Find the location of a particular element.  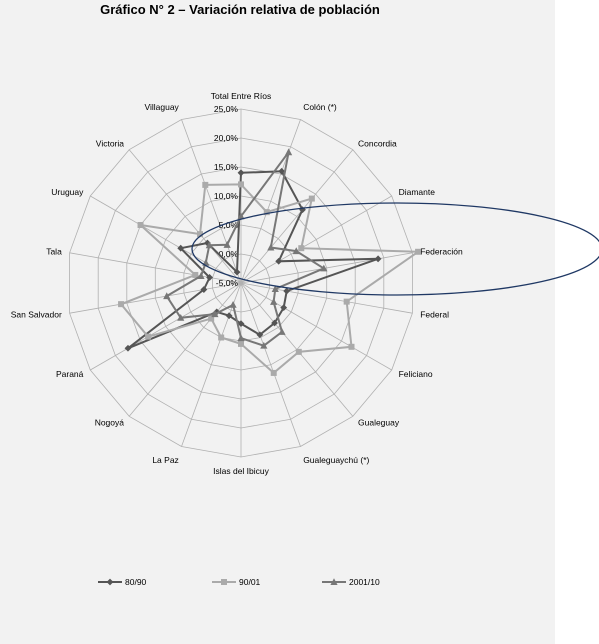

legend-label: 90/01 is located at coordinates (250, 582).